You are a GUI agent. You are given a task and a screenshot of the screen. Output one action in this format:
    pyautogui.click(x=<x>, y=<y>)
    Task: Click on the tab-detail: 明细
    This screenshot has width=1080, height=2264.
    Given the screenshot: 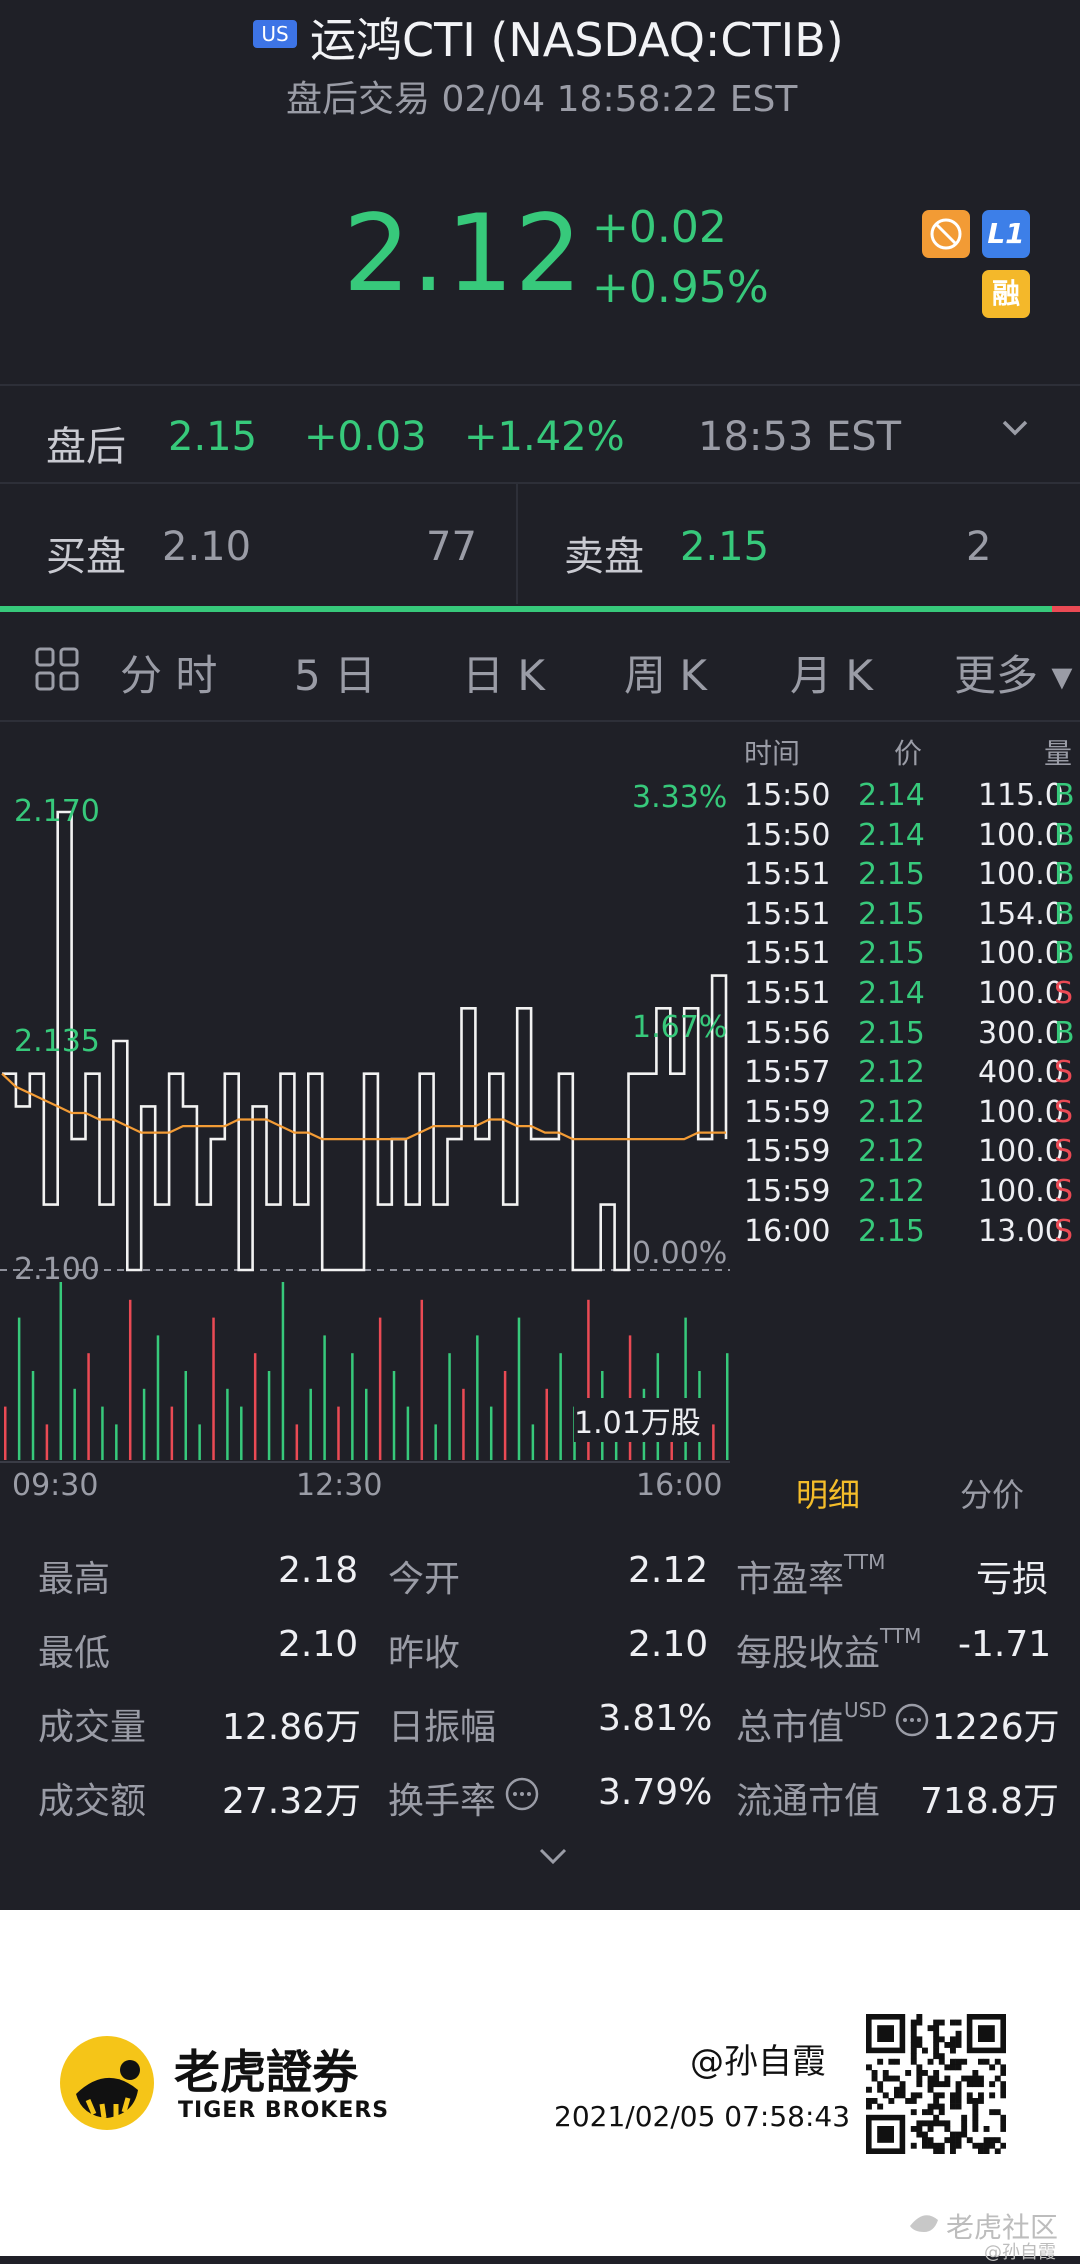 What is the action you would take?
    pyautogui.click(x=828, y=1495)
    